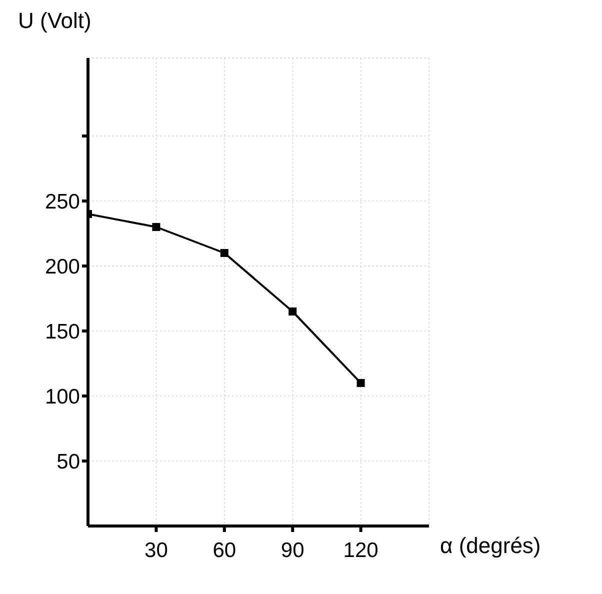  Describe the element at coordinates (62, 396) in the screenshot. I see `y-tick-label: 100` at that location.